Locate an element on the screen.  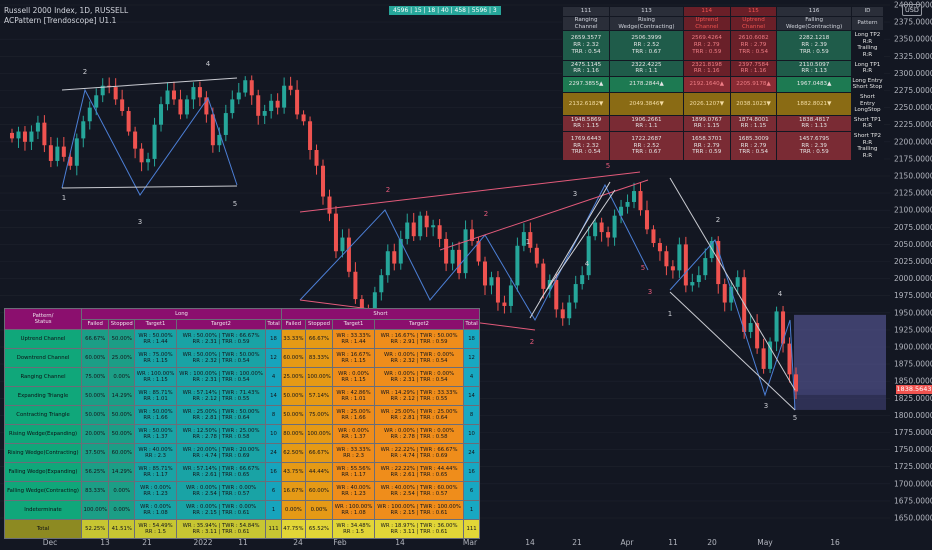
risk-table-header-cell: 111 is located at coordinates (586, 11).